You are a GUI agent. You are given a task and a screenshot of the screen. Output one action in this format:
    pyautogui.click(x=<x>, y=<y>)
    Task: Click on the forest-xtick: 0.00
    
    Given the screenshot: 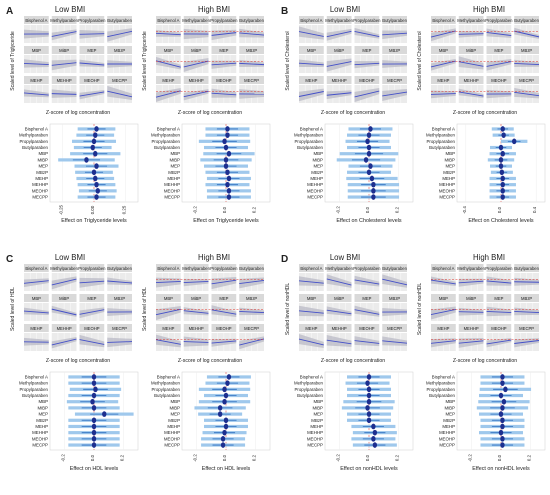 What is the action you would take?
    pyautogui.click(x=92, y=209)
    